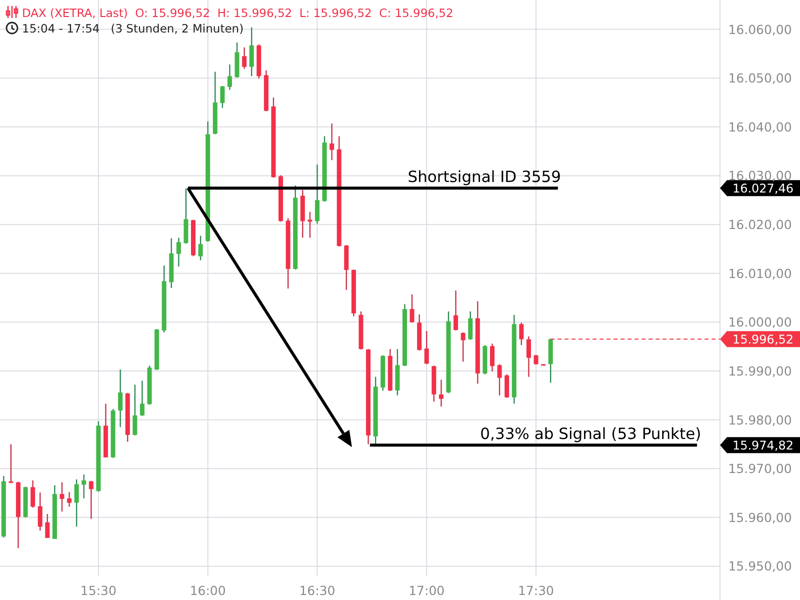  I want to click on x-tick-label: 17:00, so click(426, 590).